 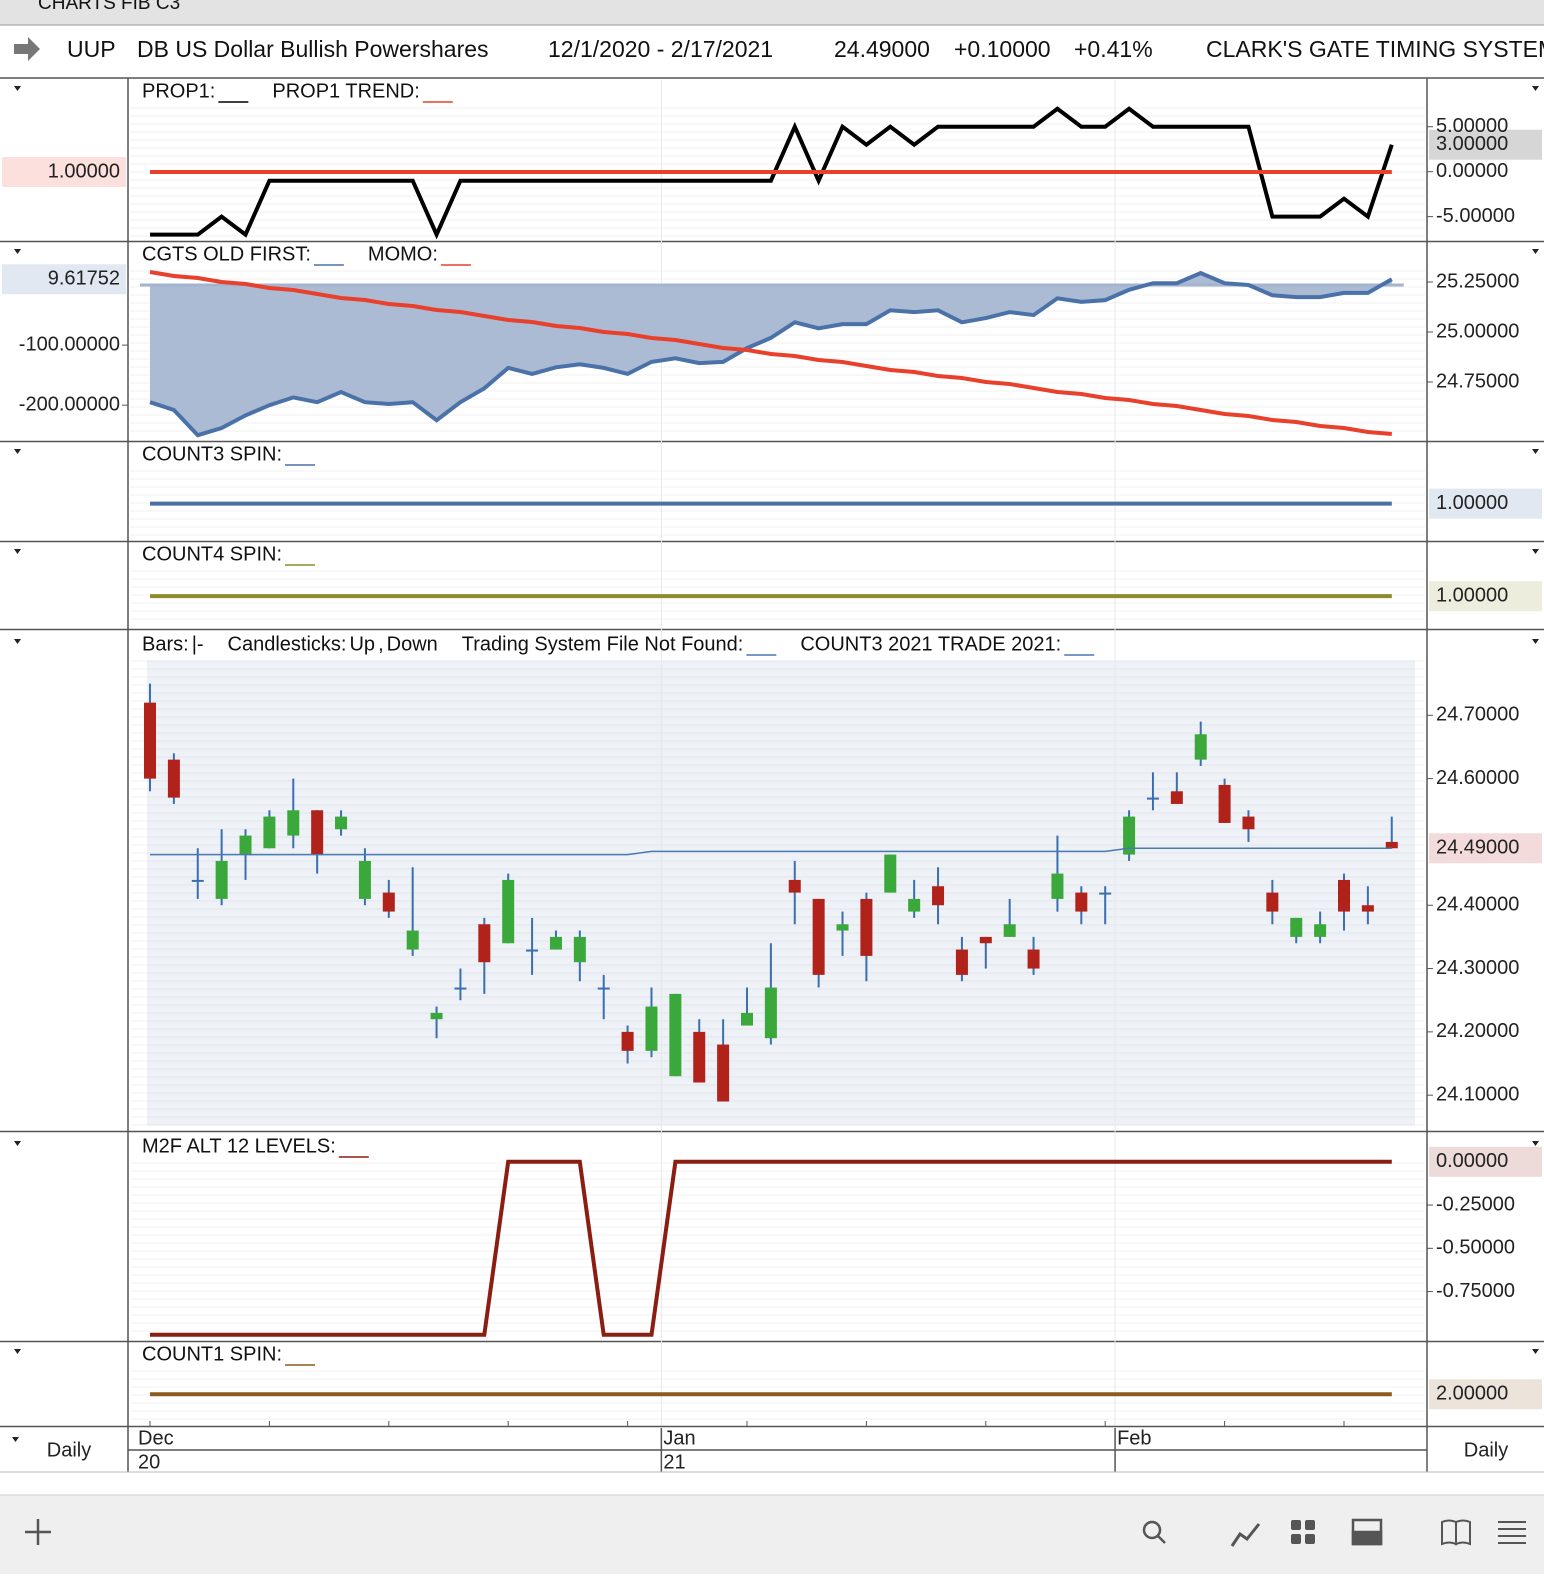 I want to click on toolbar, so click(x=772, y=1534).